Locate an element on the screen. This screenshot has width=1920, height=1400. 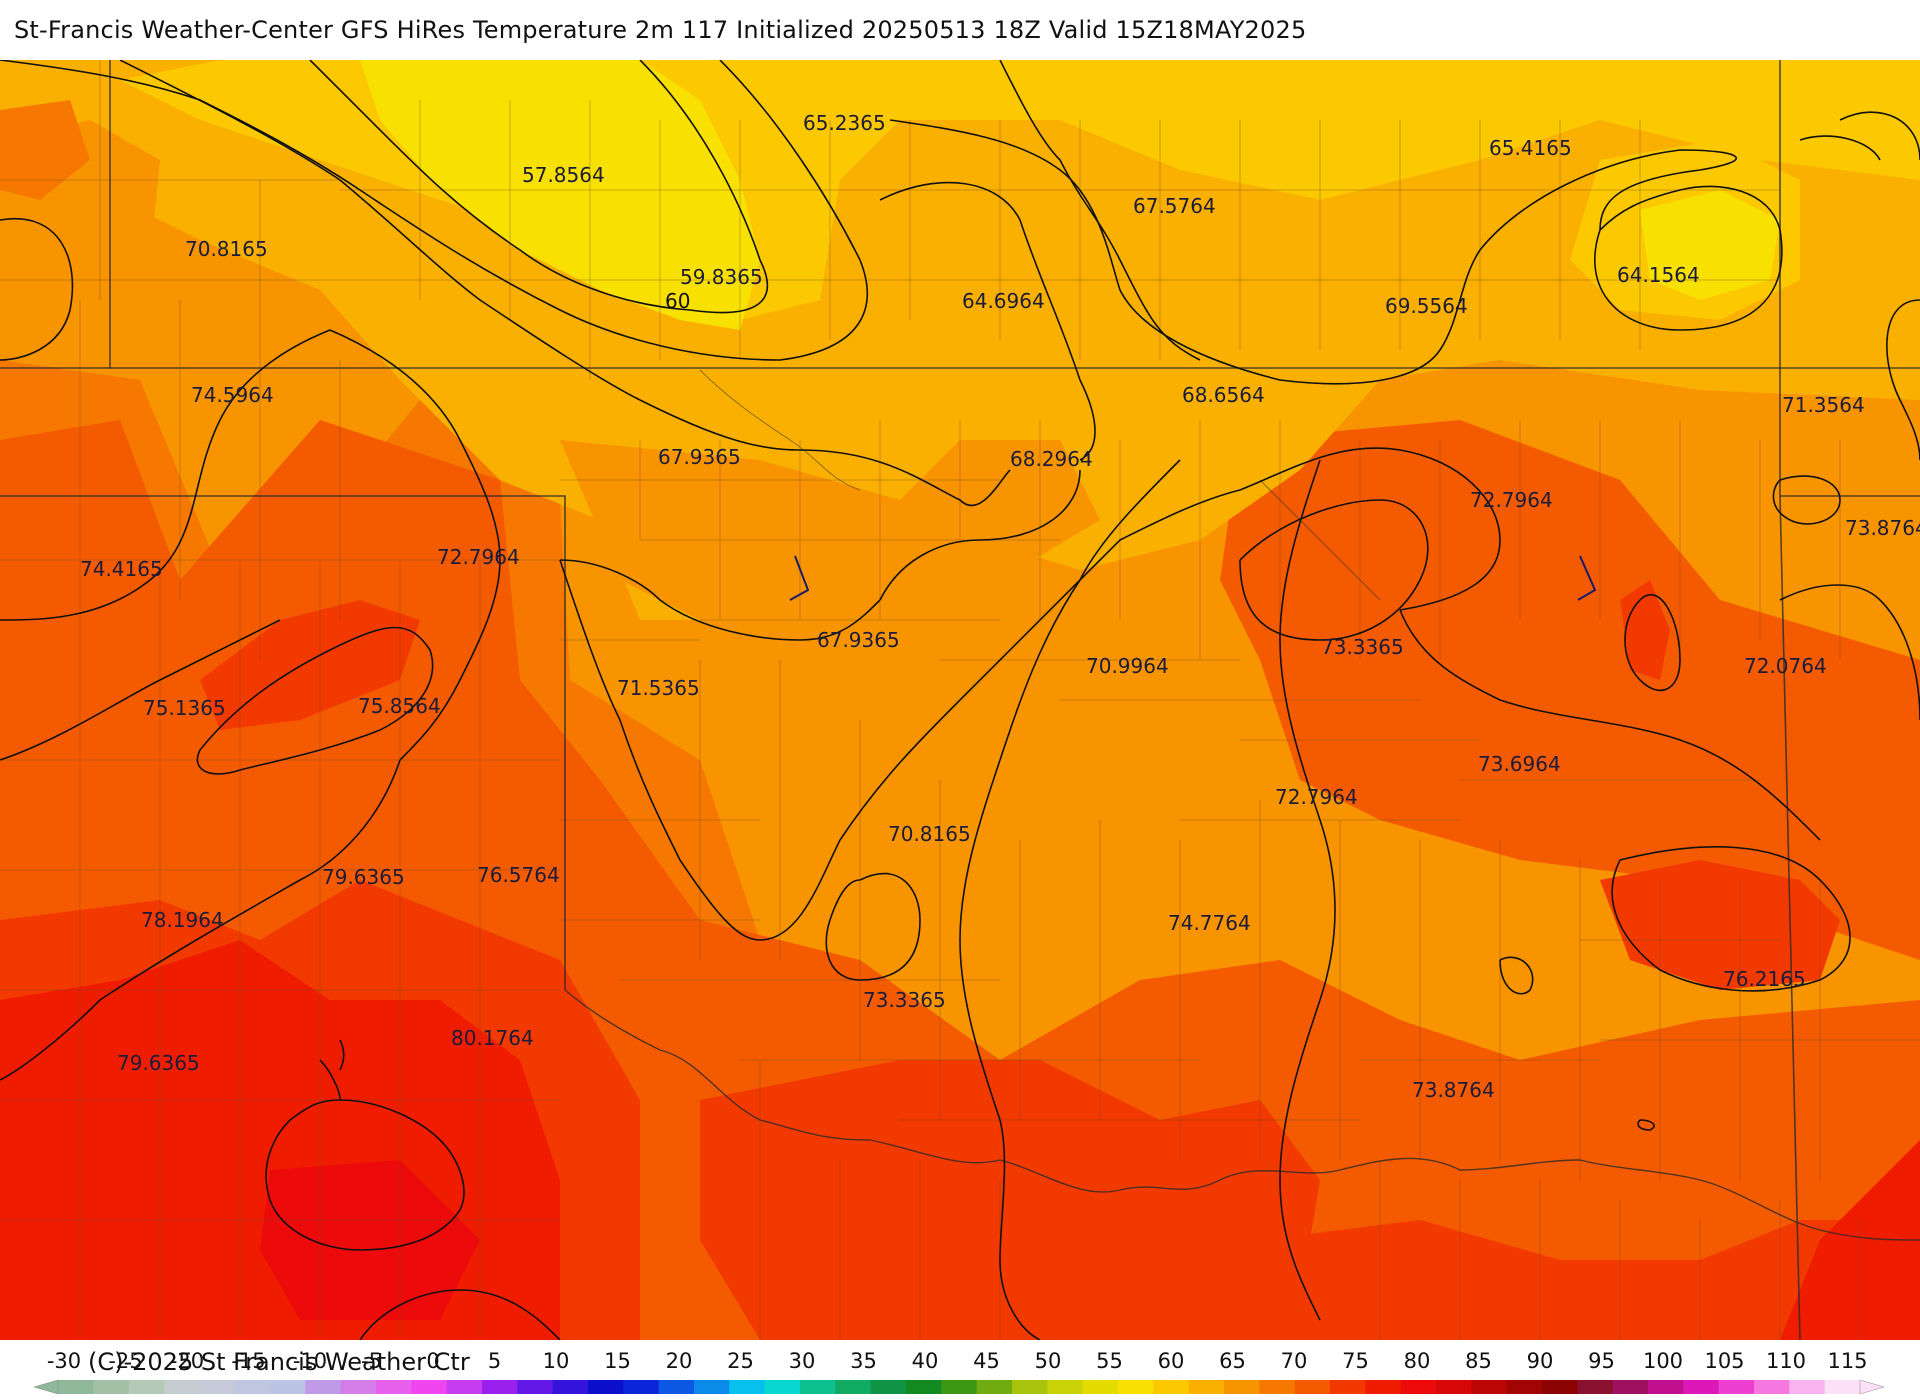
colorbar-swatches is located at coordinates (959, 1387).